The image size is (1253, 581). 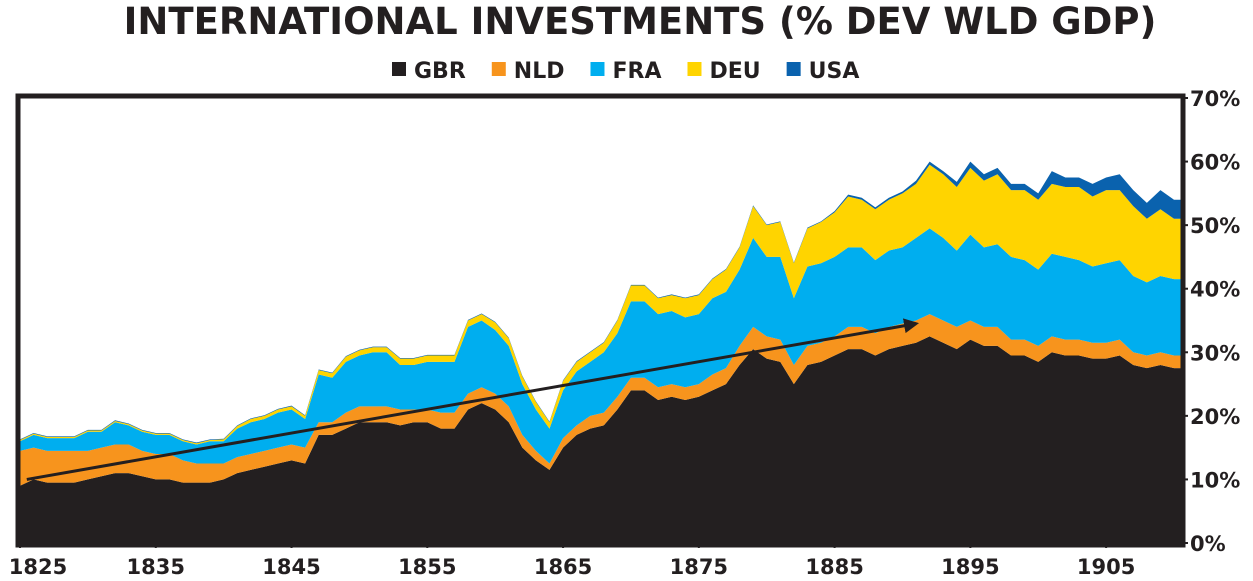 I want to click on y-tick-label: 50%, so click(x=1215, y=226).